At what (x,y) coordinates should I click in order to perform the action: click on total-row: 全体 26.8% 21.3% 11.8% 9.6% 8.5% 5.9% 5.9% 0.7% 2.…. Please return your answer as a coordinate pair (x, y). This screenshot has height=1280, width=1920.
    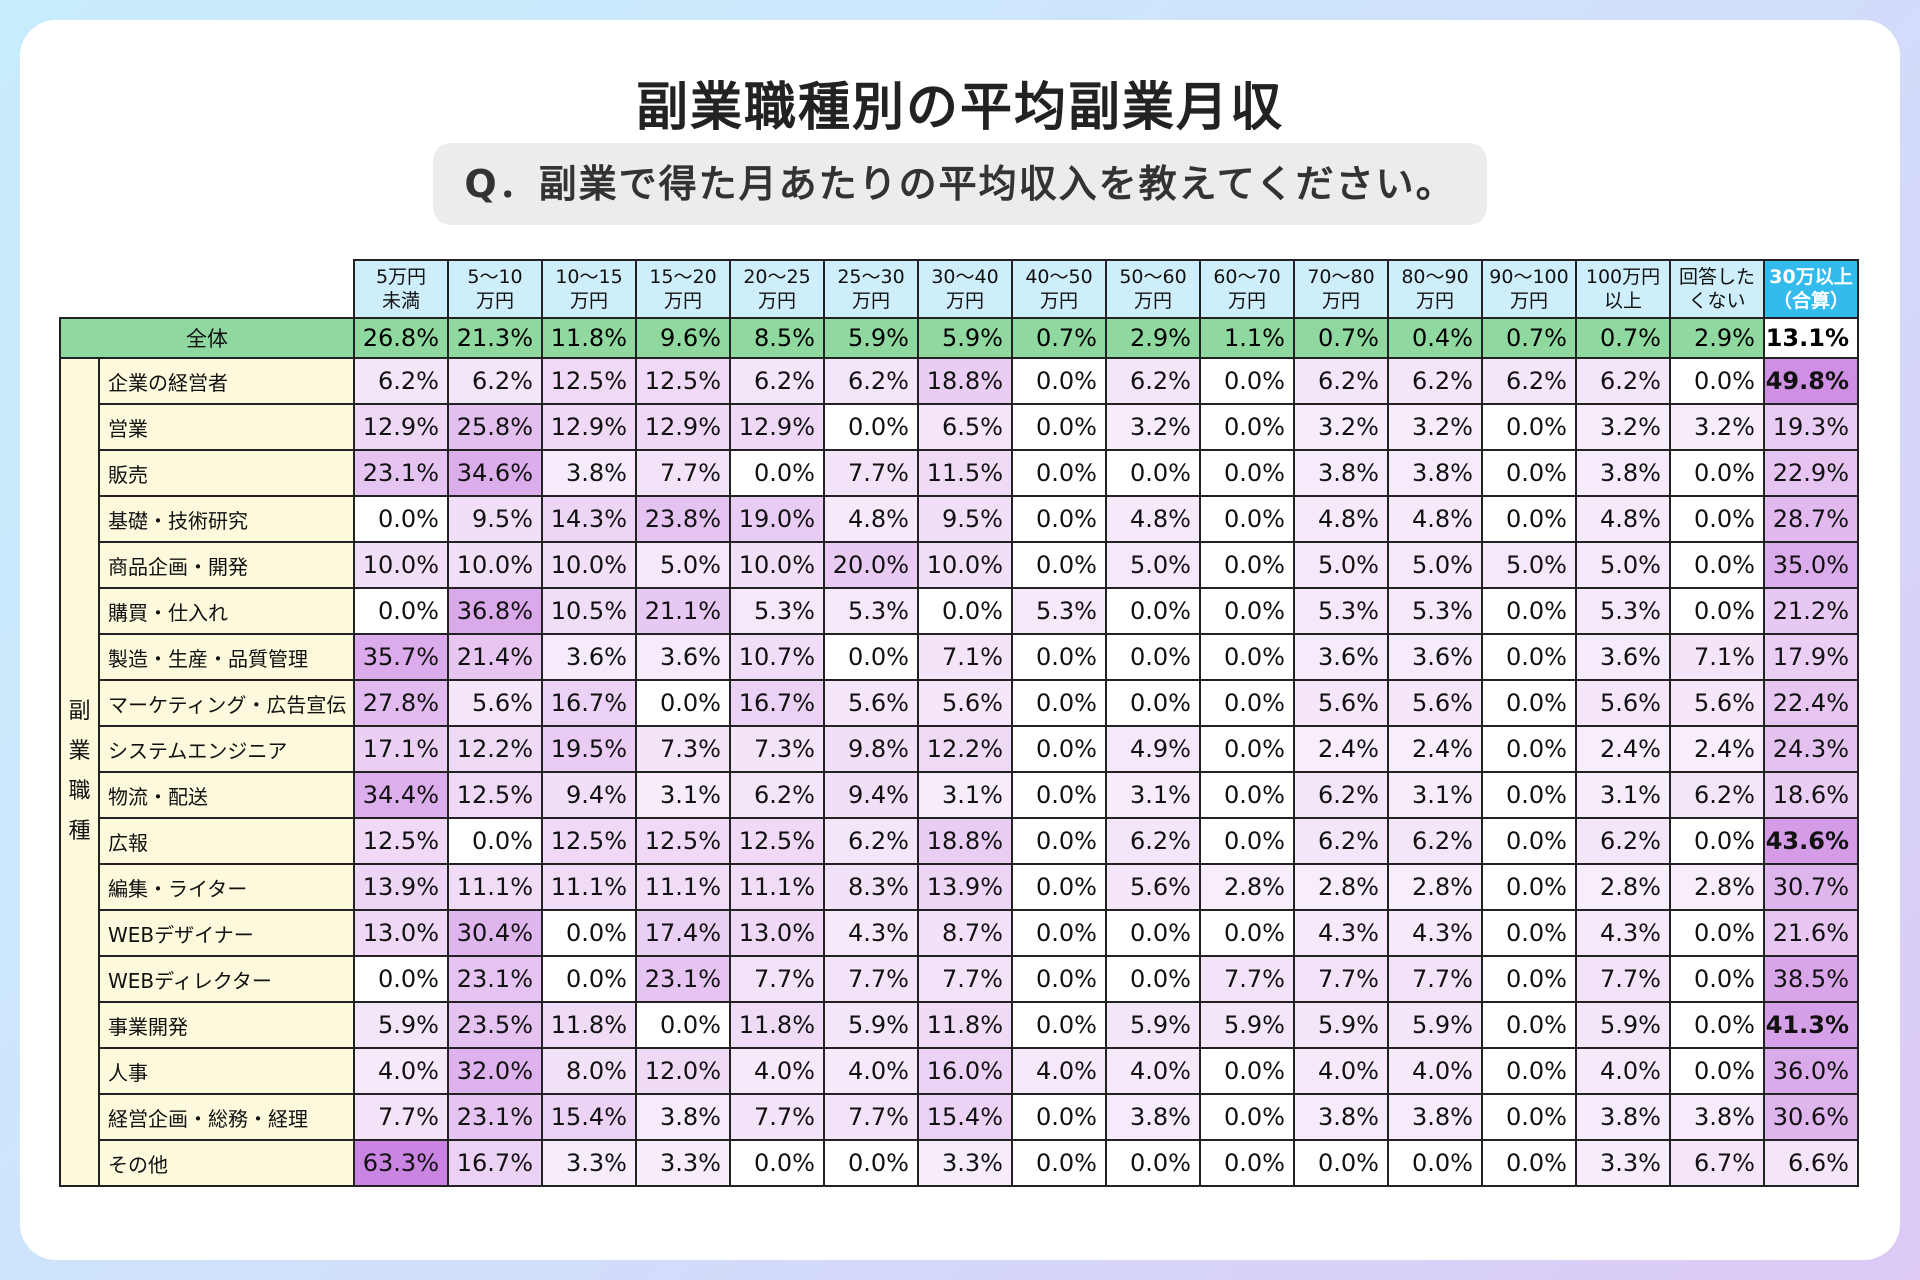
    Looking at the image, I should click on (959, 338).